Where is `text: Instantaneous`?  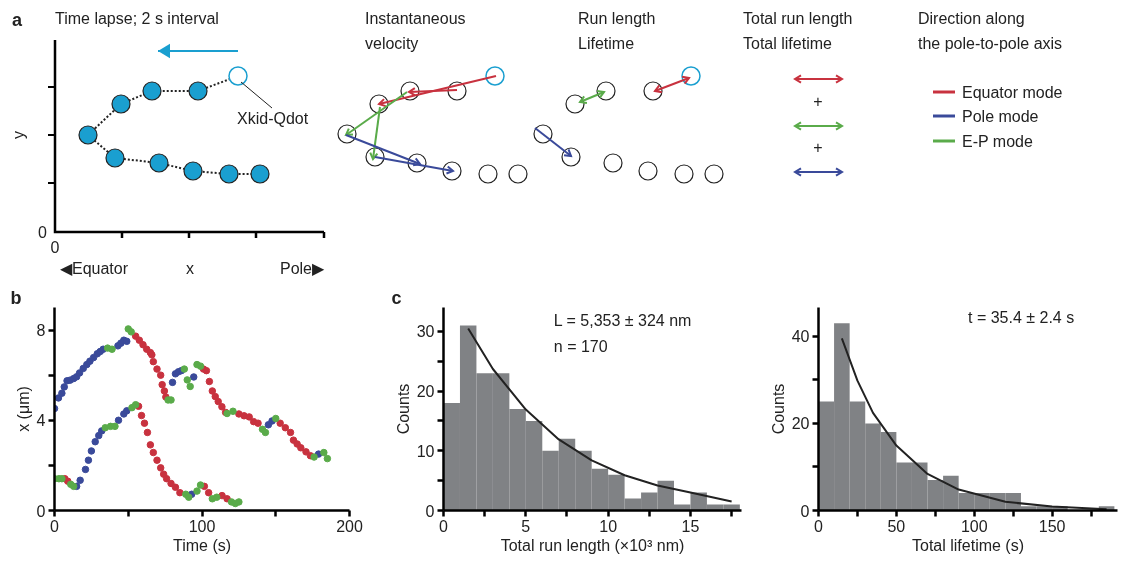 text: Instantaneous is located at coordinates (415, 18).